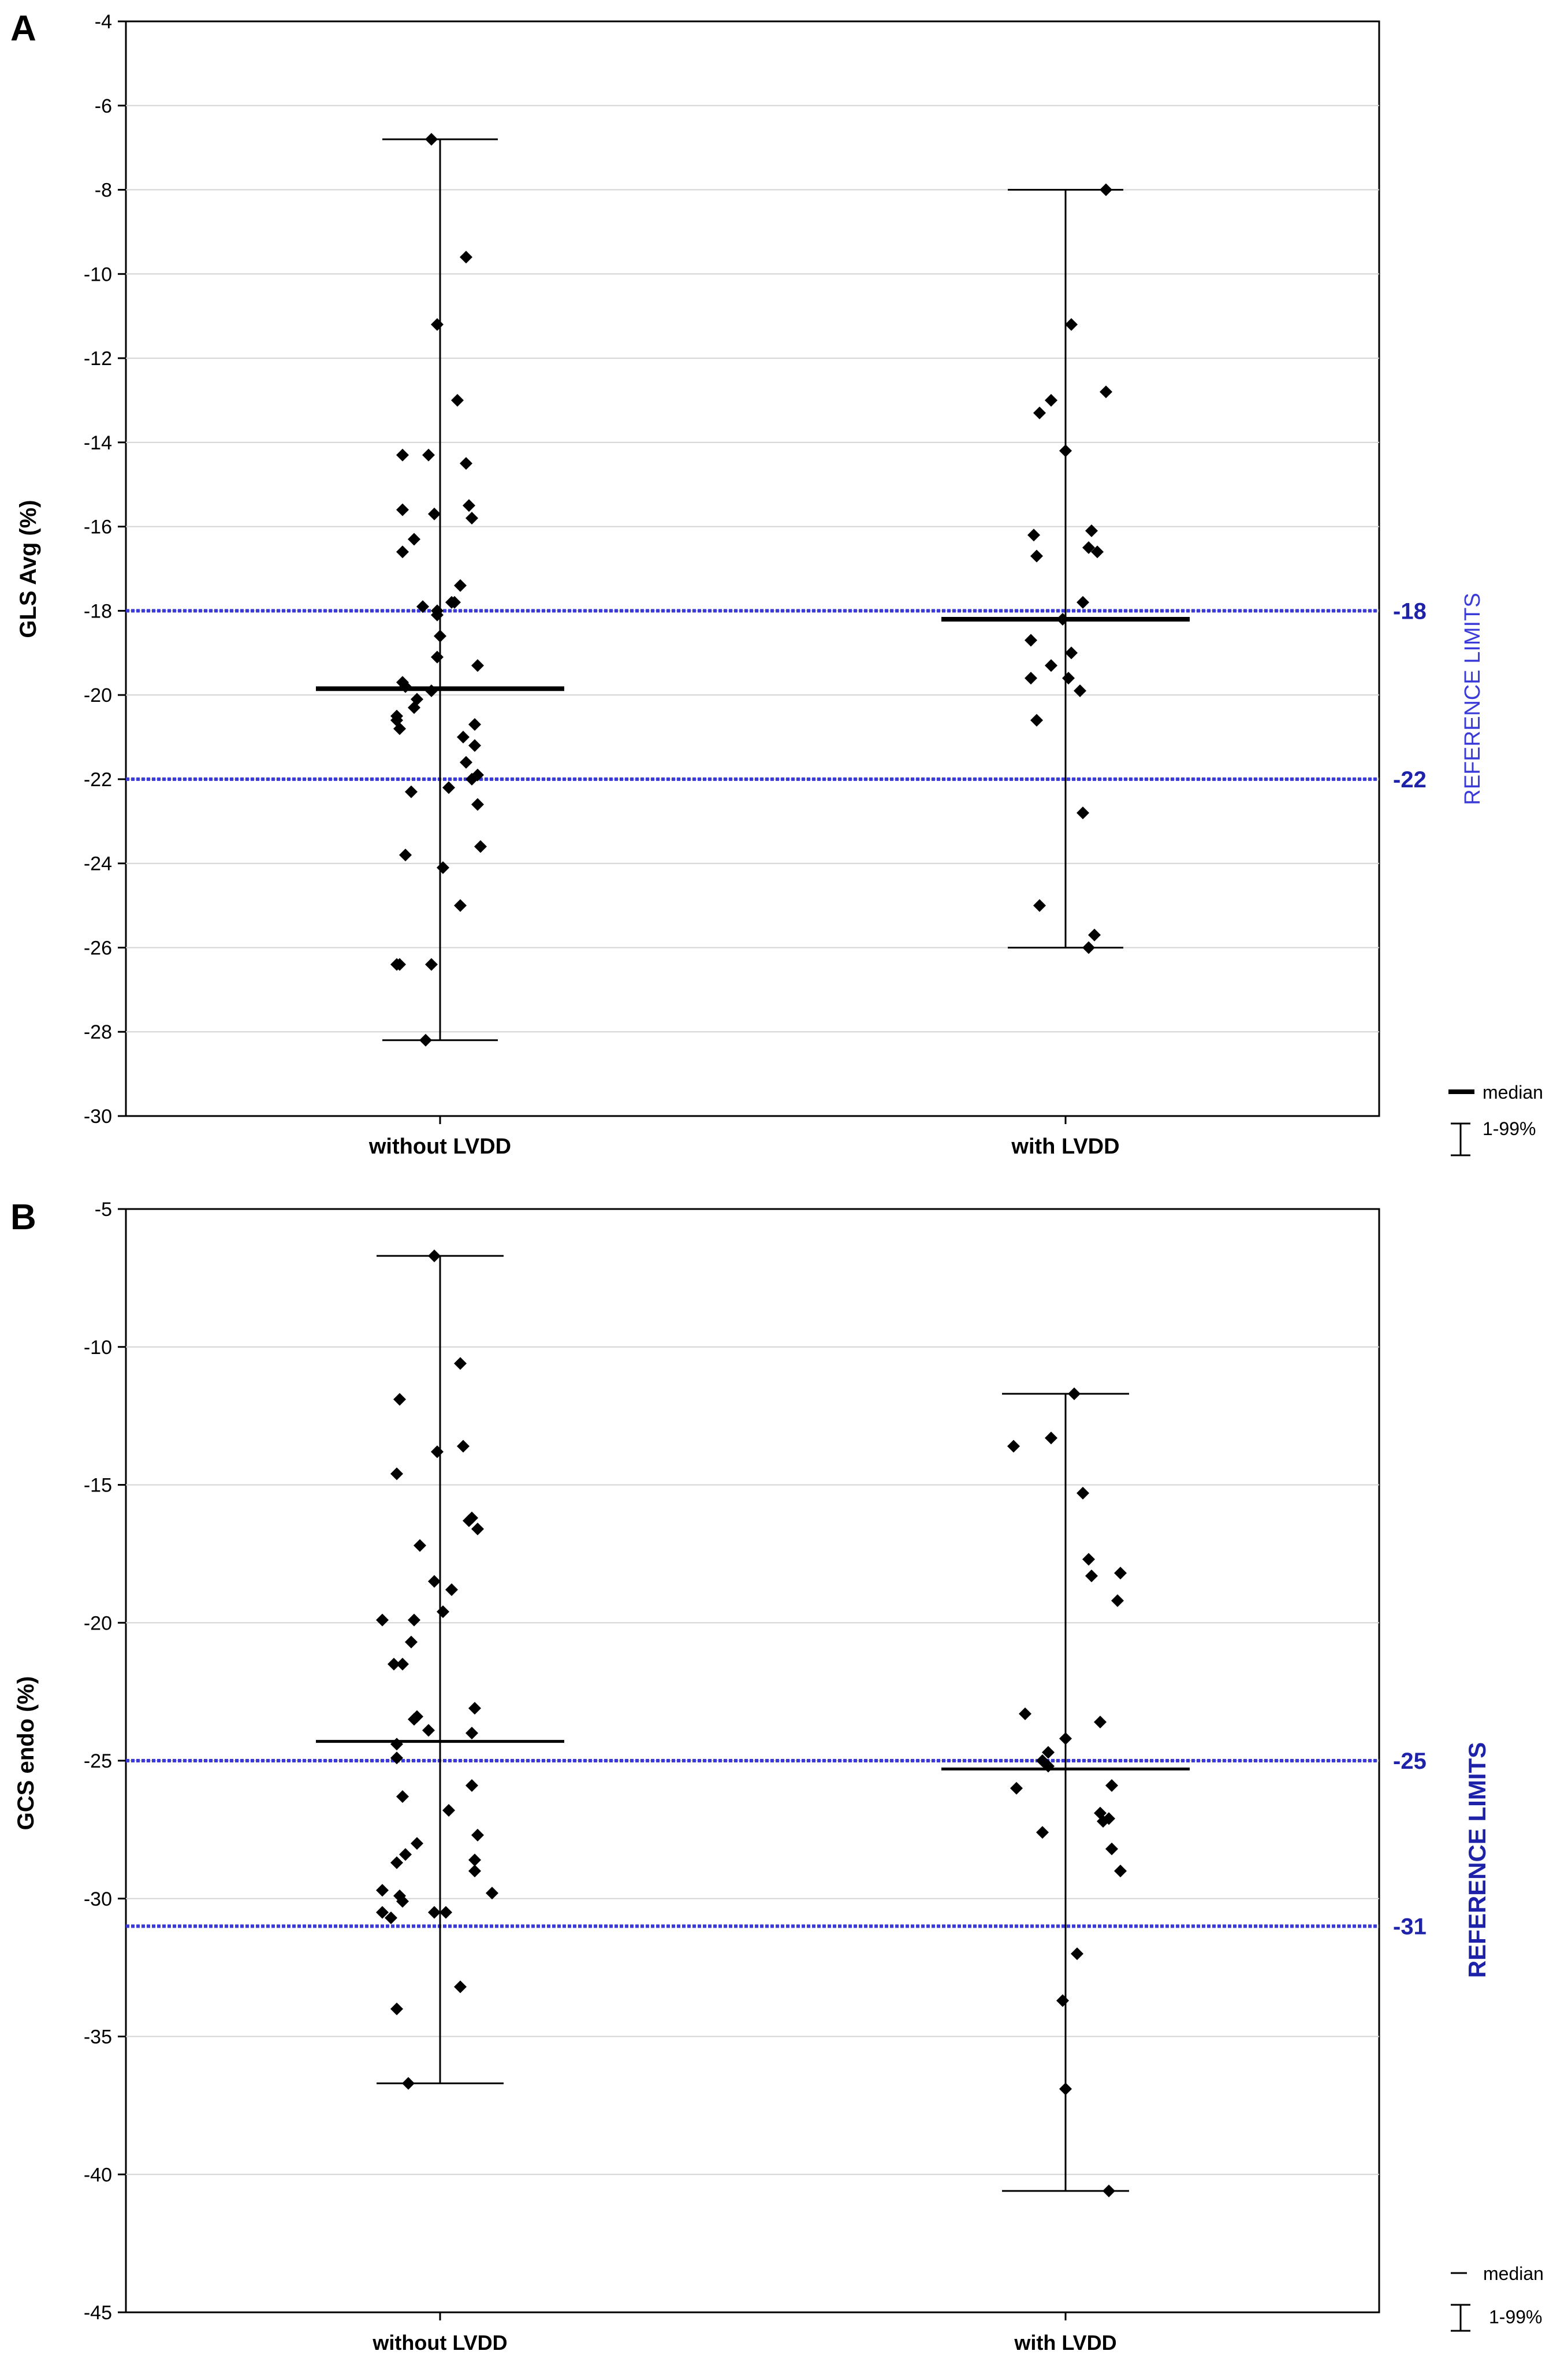  I want to click on panel-a-reference-lines: -18 -22, so click(776, 695).